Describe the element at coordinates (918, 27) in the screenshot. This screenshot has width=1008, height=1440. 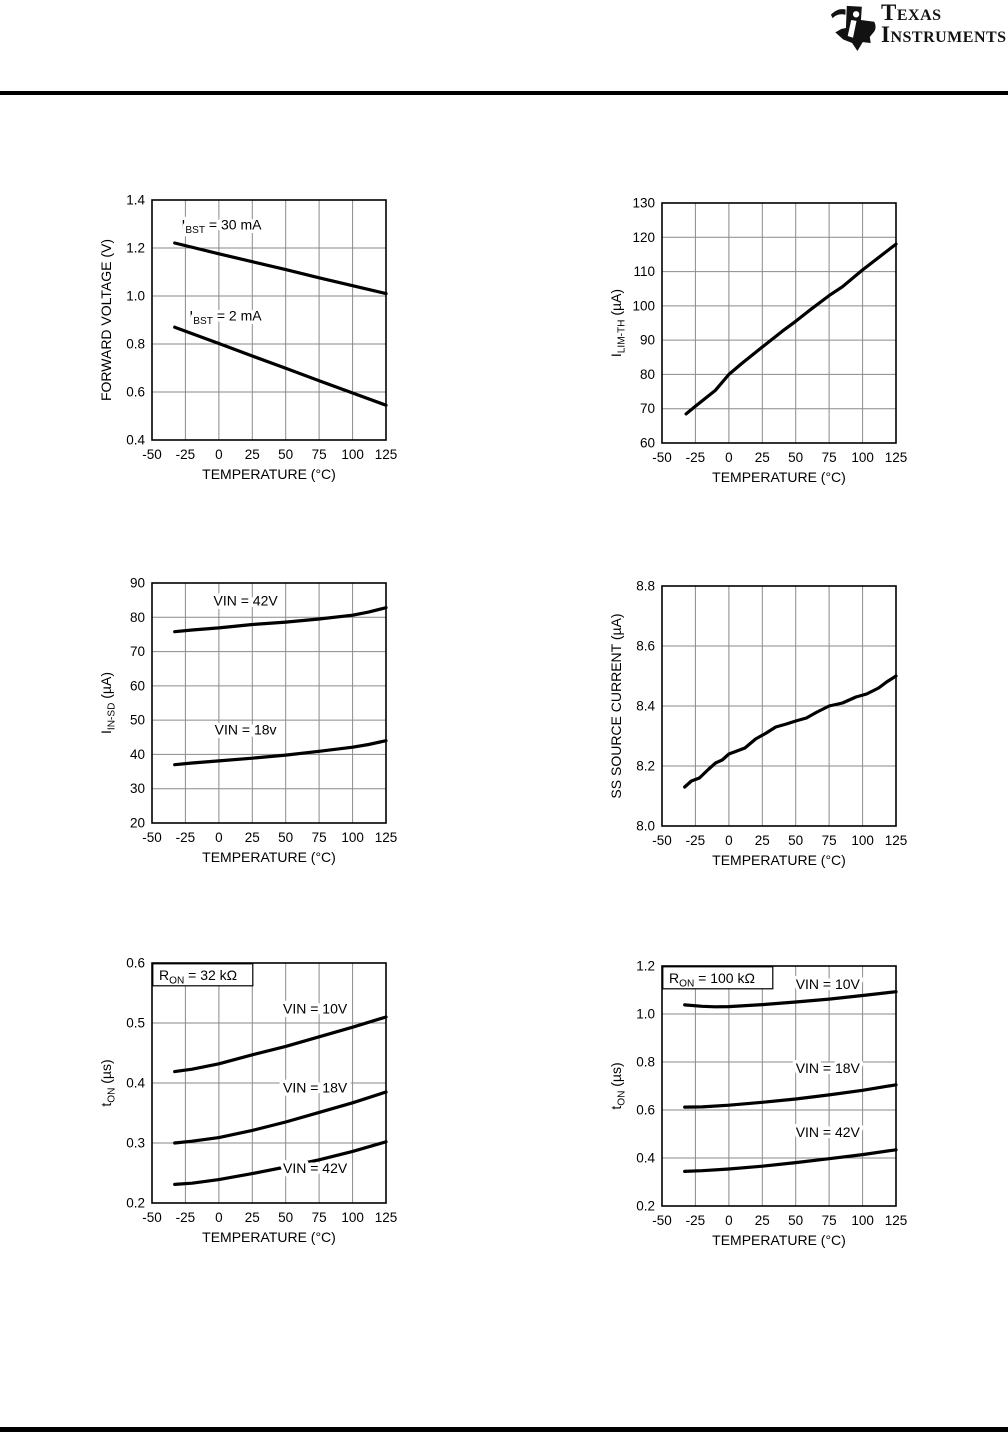
I see `ti-logo: Texas Instruments` at that location.